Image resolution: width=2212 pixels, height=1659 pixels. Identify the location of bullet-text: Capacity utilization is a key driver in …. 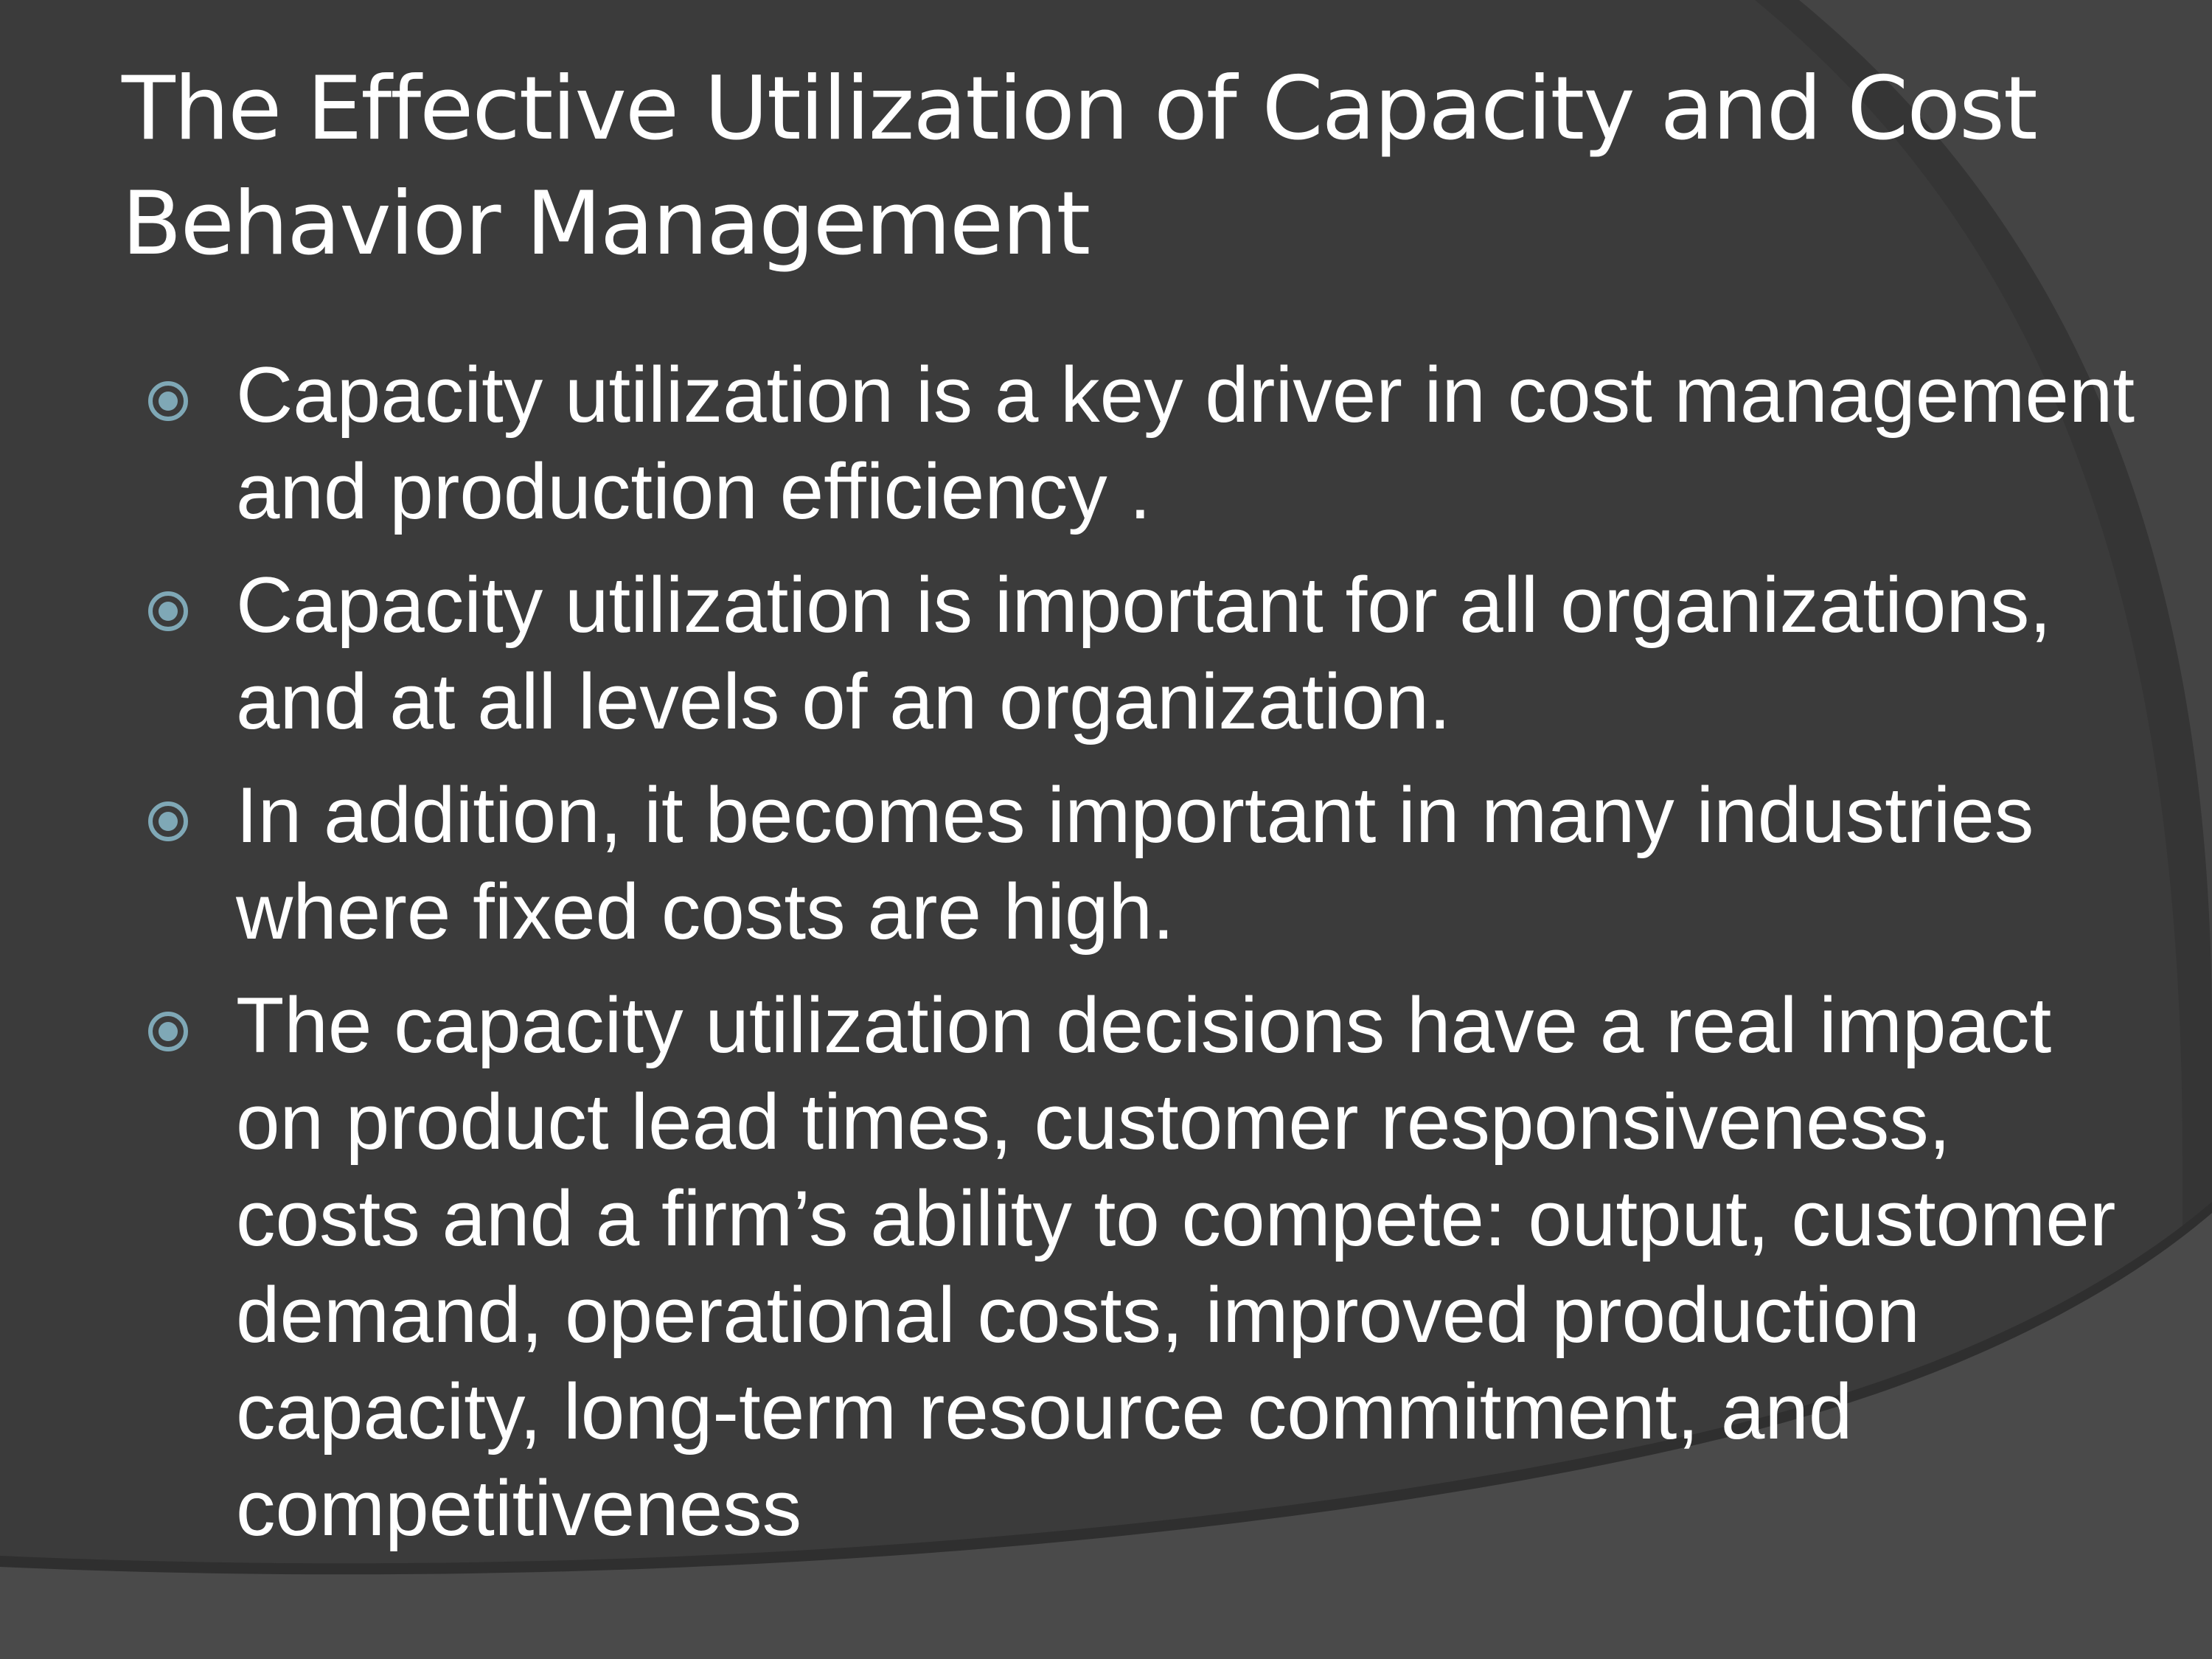
(1185, 442).